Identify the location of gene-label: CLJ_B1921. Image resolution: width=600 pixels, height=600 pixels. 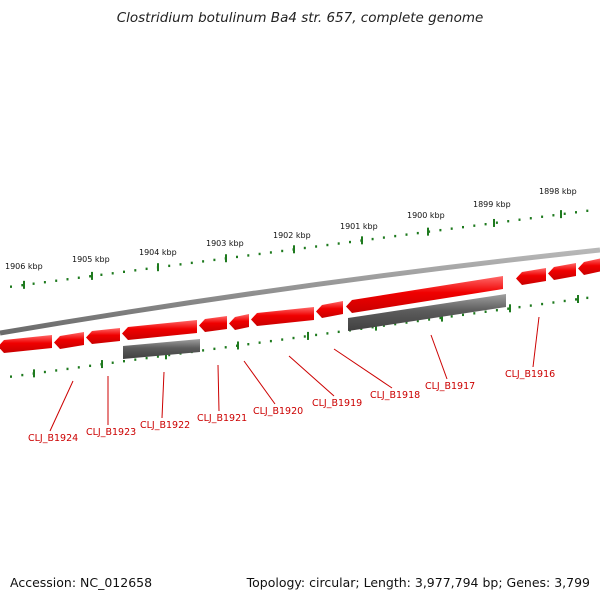
(222, 418).